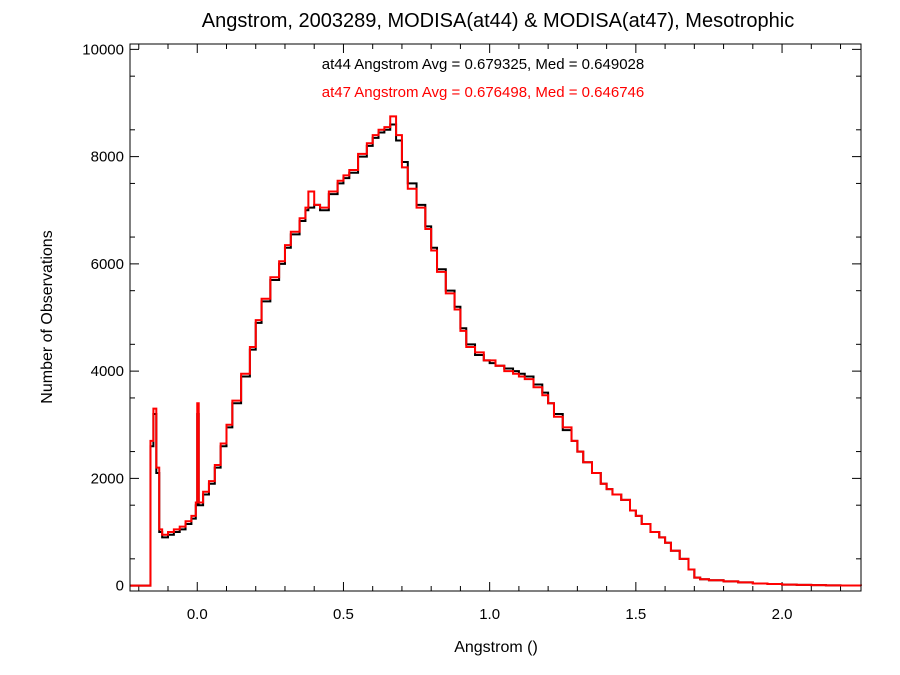 This screenshot has height=675, width=900. Describe the element at coordinates (489, 614) in the screenshot. I see `x-tick-label: 1.0` at that location.